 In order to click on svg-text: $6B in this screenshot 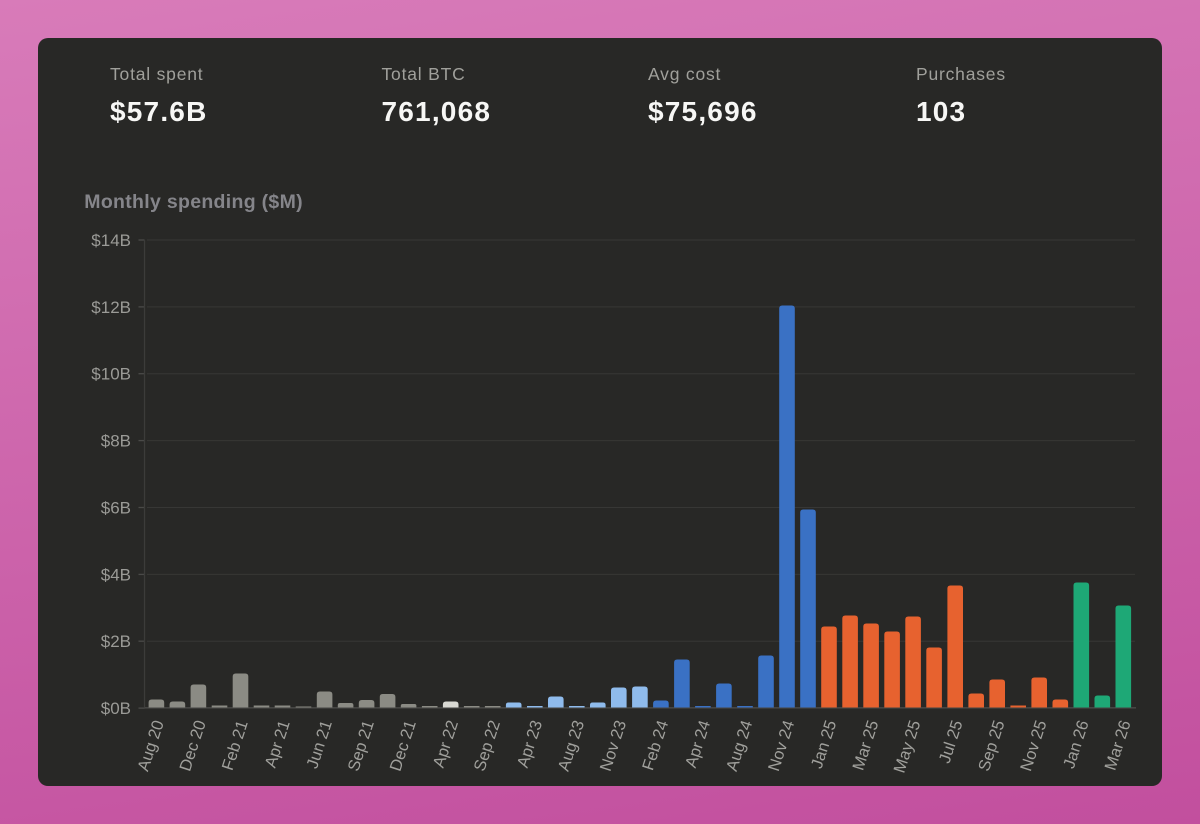, I will do `click(116, 508)`.